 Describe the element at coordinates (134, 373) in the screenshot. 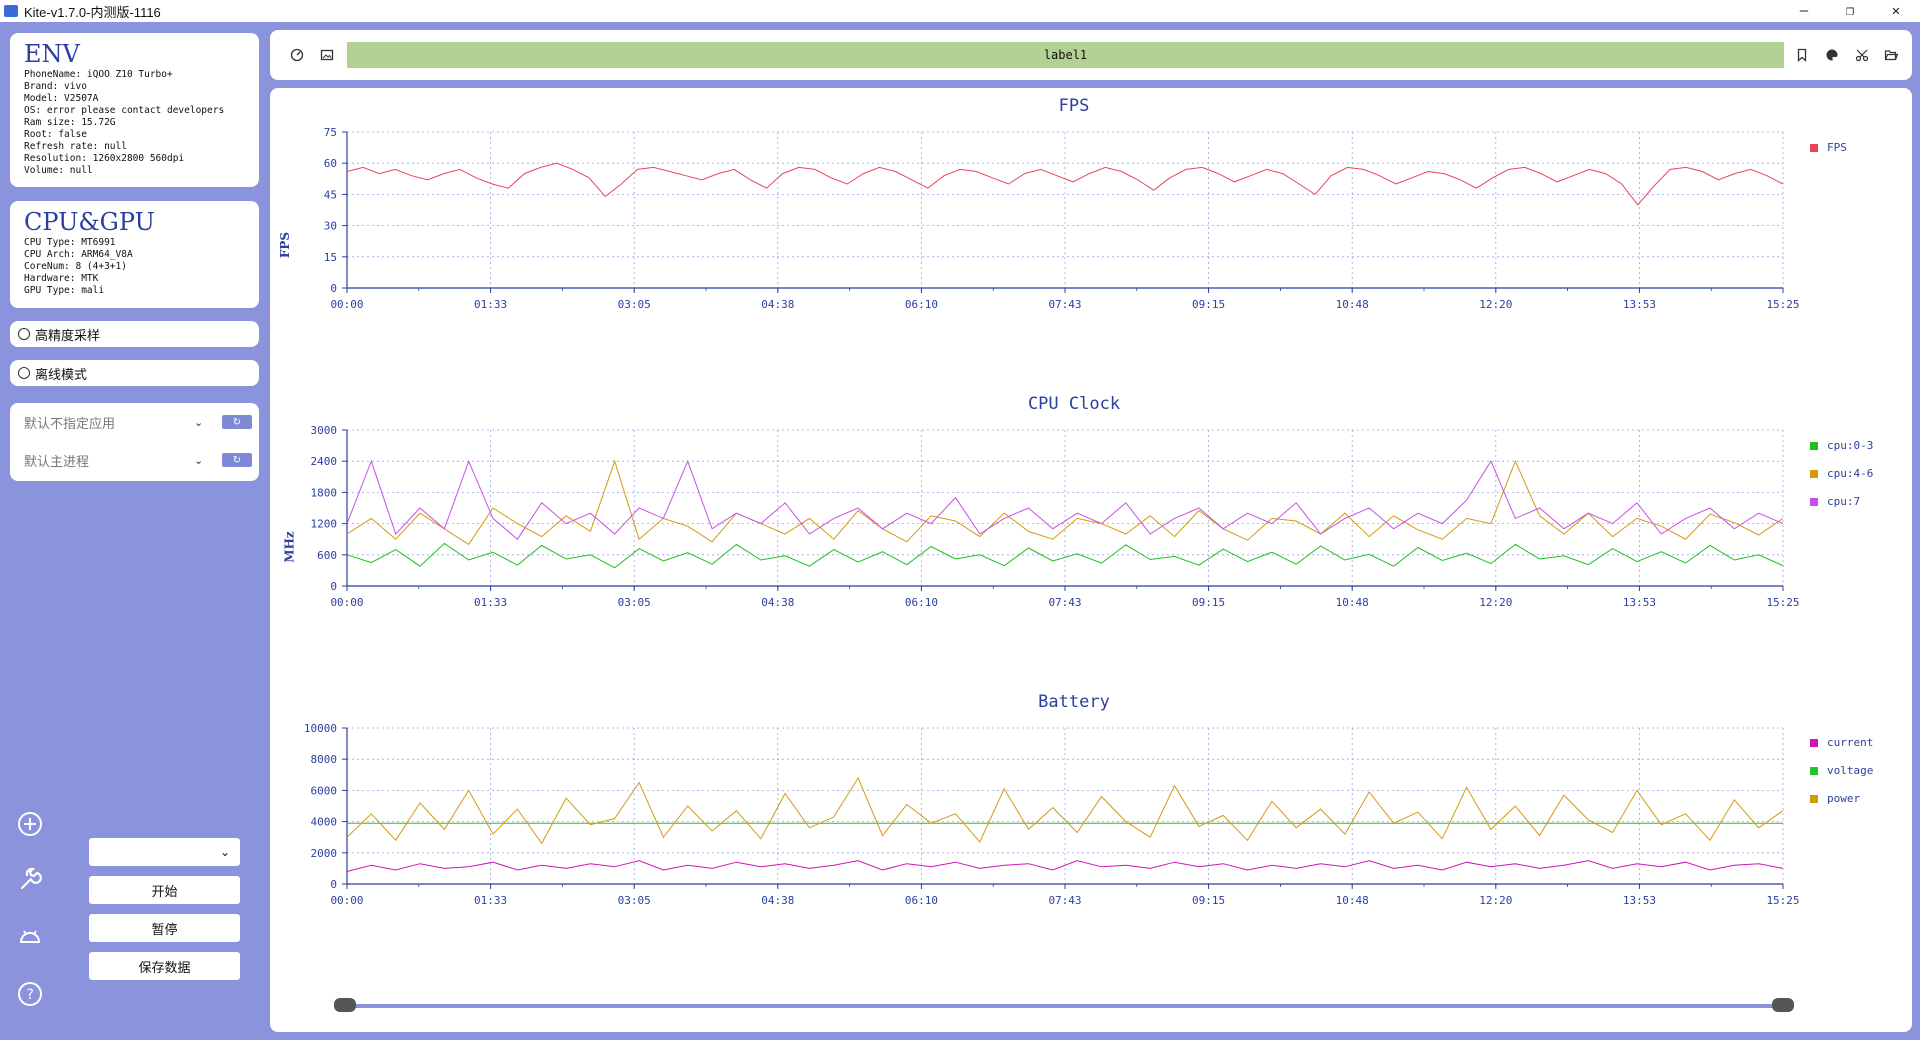

I see `offline-mode-radio: 离线模式` at that location.